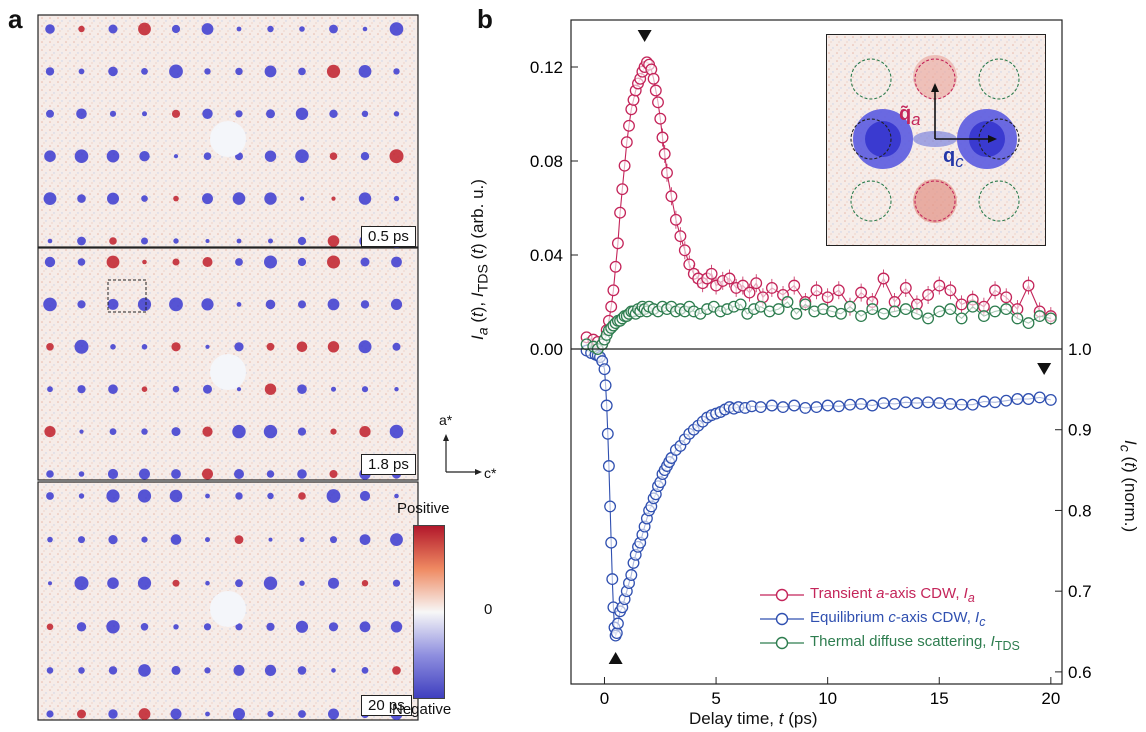  Describe the element at coordinates (485, 19) in the screenshot. I see `panel-letter-b: b` at that location.